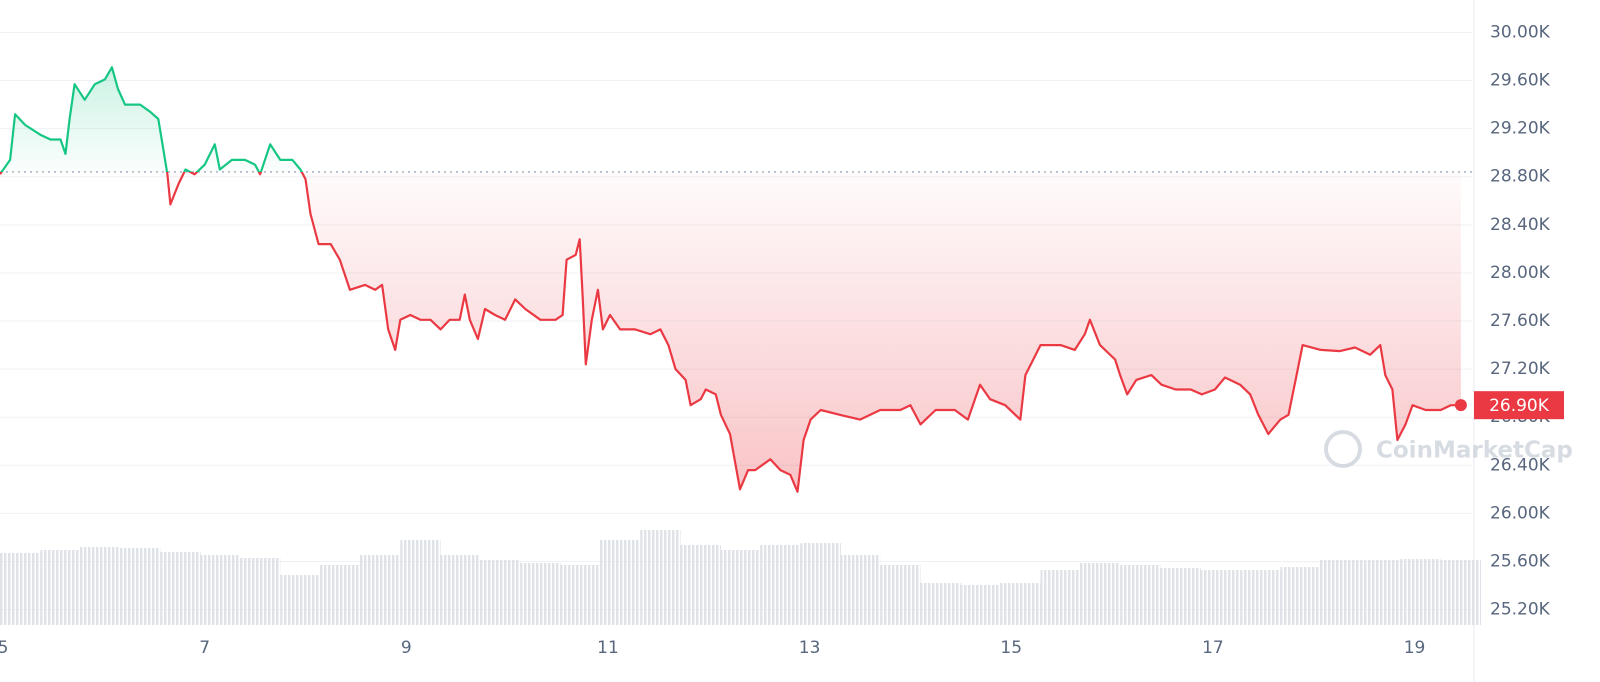 The width and height of the screenshot is (1600, 682). What do you see at coordinates (204, 648) in the screenshot?
I see `x-tick-label: 7` at bounding box center [204, 648].